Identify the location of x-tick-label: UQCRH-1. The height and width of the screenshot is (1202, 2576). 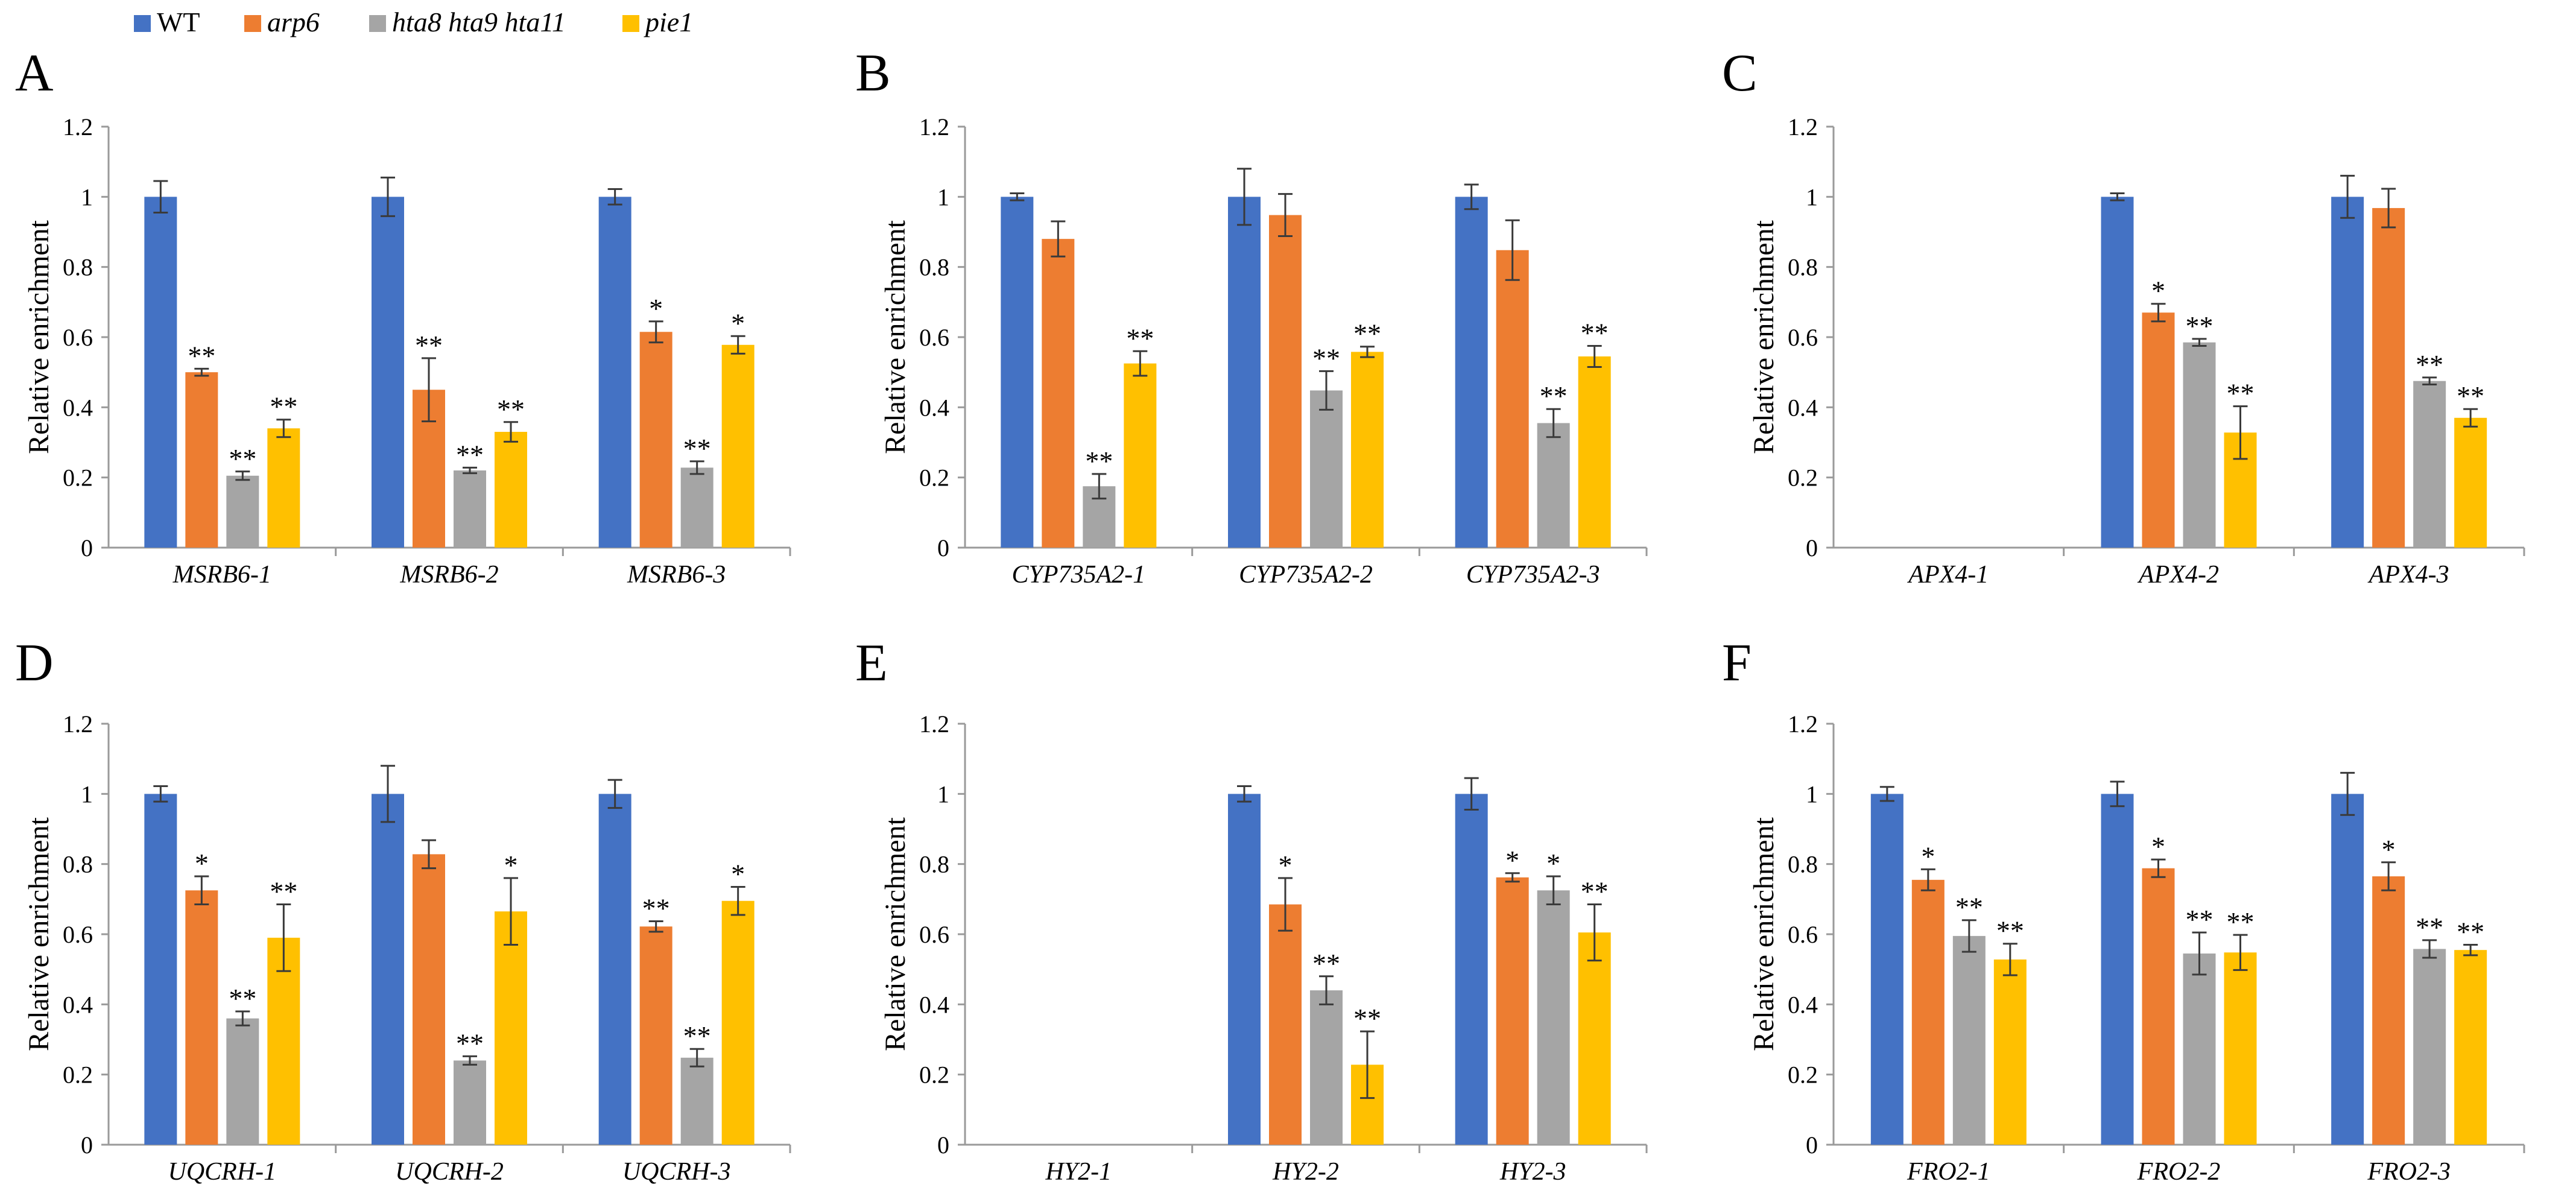
(222, 1172).